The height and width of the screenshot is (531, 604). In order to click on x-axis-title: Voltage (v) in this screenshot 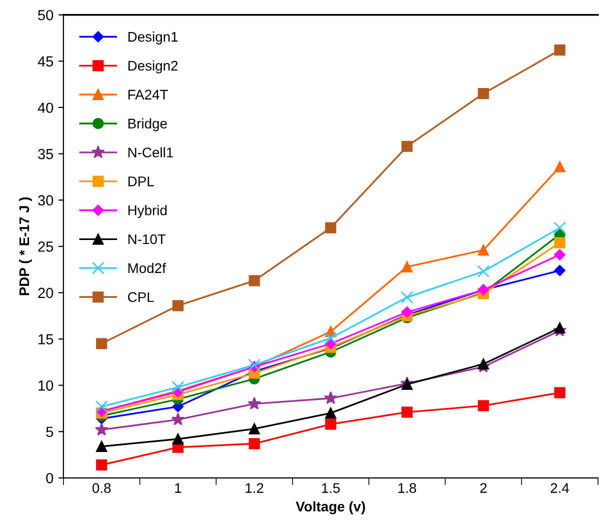, I will do `click(330, 507)`.